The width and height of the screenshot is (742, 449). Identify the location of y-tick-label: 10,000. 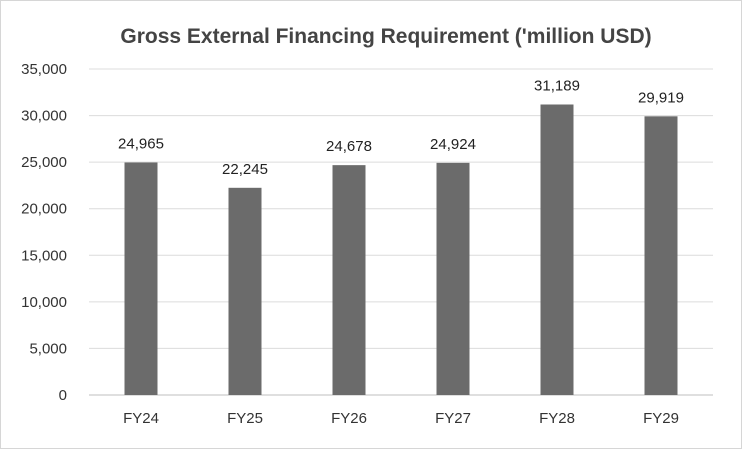
(44, 302).